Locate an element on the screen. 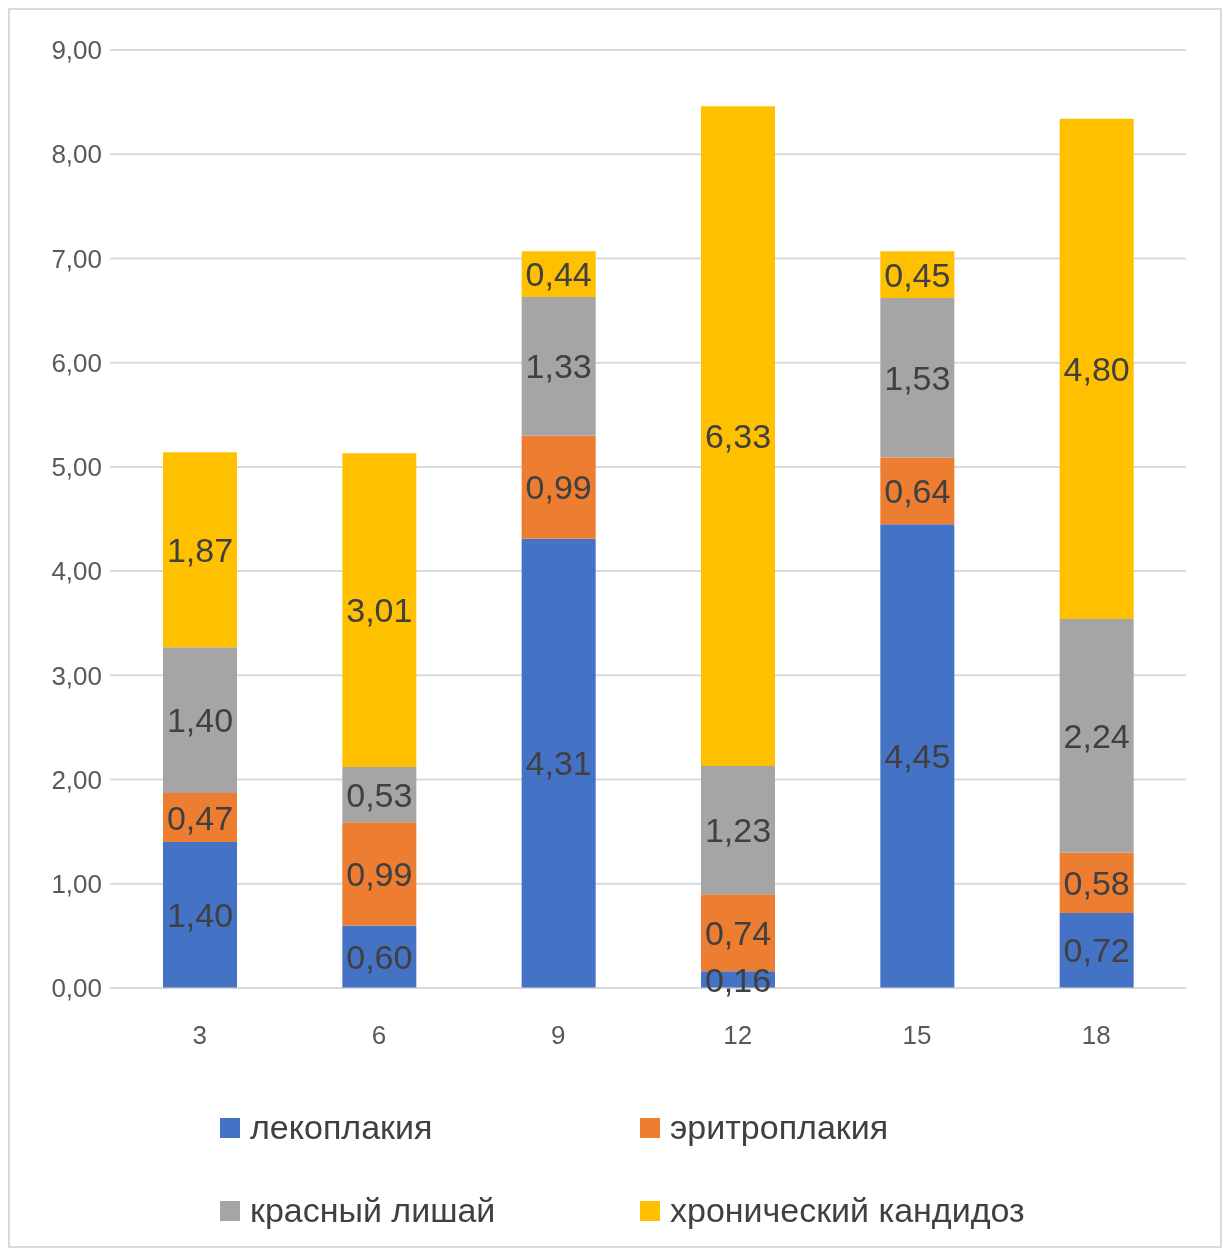 The image size is (1229, 1254). y-tick-label: 7,00 is located at coordinates (76, 258).